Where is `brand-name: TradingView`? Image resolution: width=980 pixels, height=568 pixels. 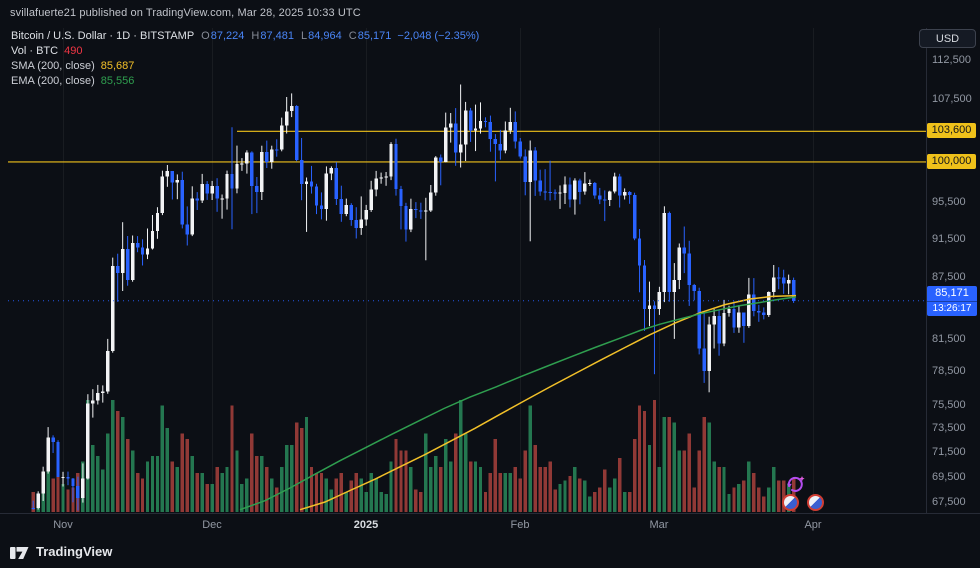
brand-name: TradingView is located at coordinates (74, 551).